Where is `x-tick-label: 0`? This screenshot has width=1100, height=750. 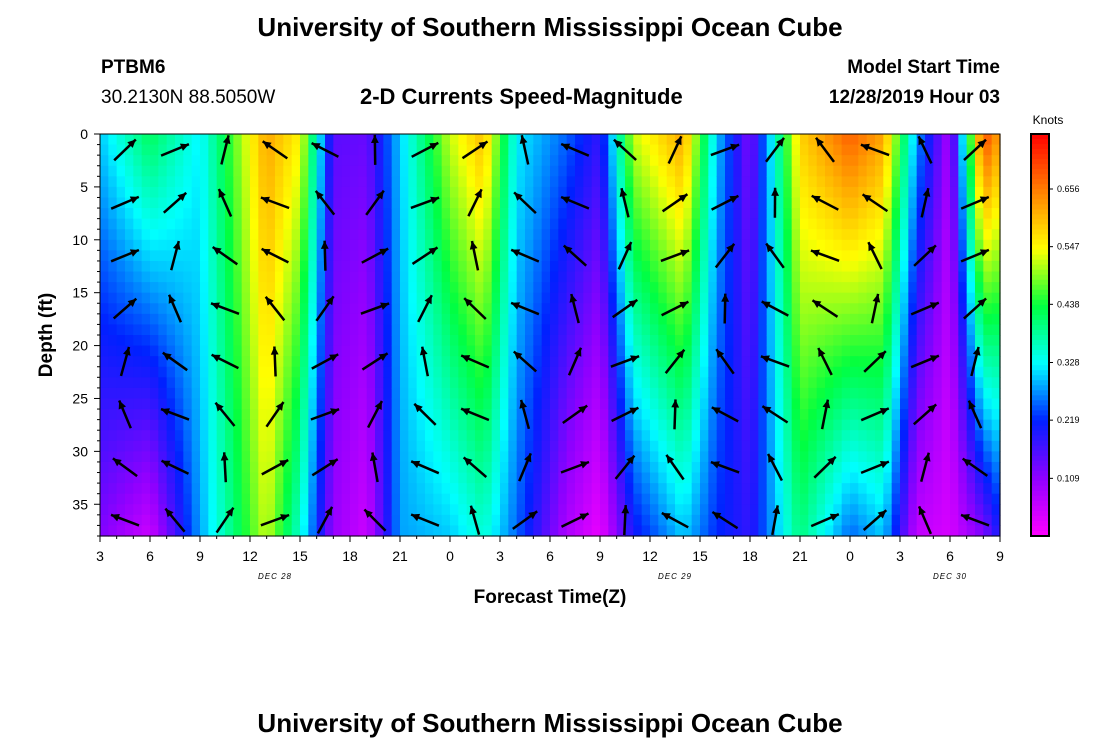
x-tick-label: 0 is located at coordinates (450, 556).